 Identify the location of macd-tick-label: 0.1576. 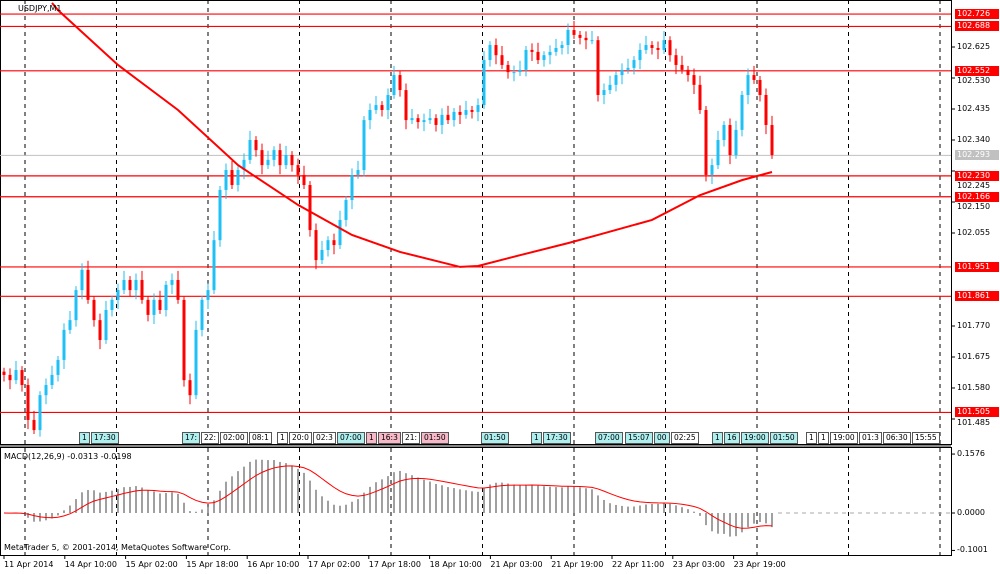
(971, 454).